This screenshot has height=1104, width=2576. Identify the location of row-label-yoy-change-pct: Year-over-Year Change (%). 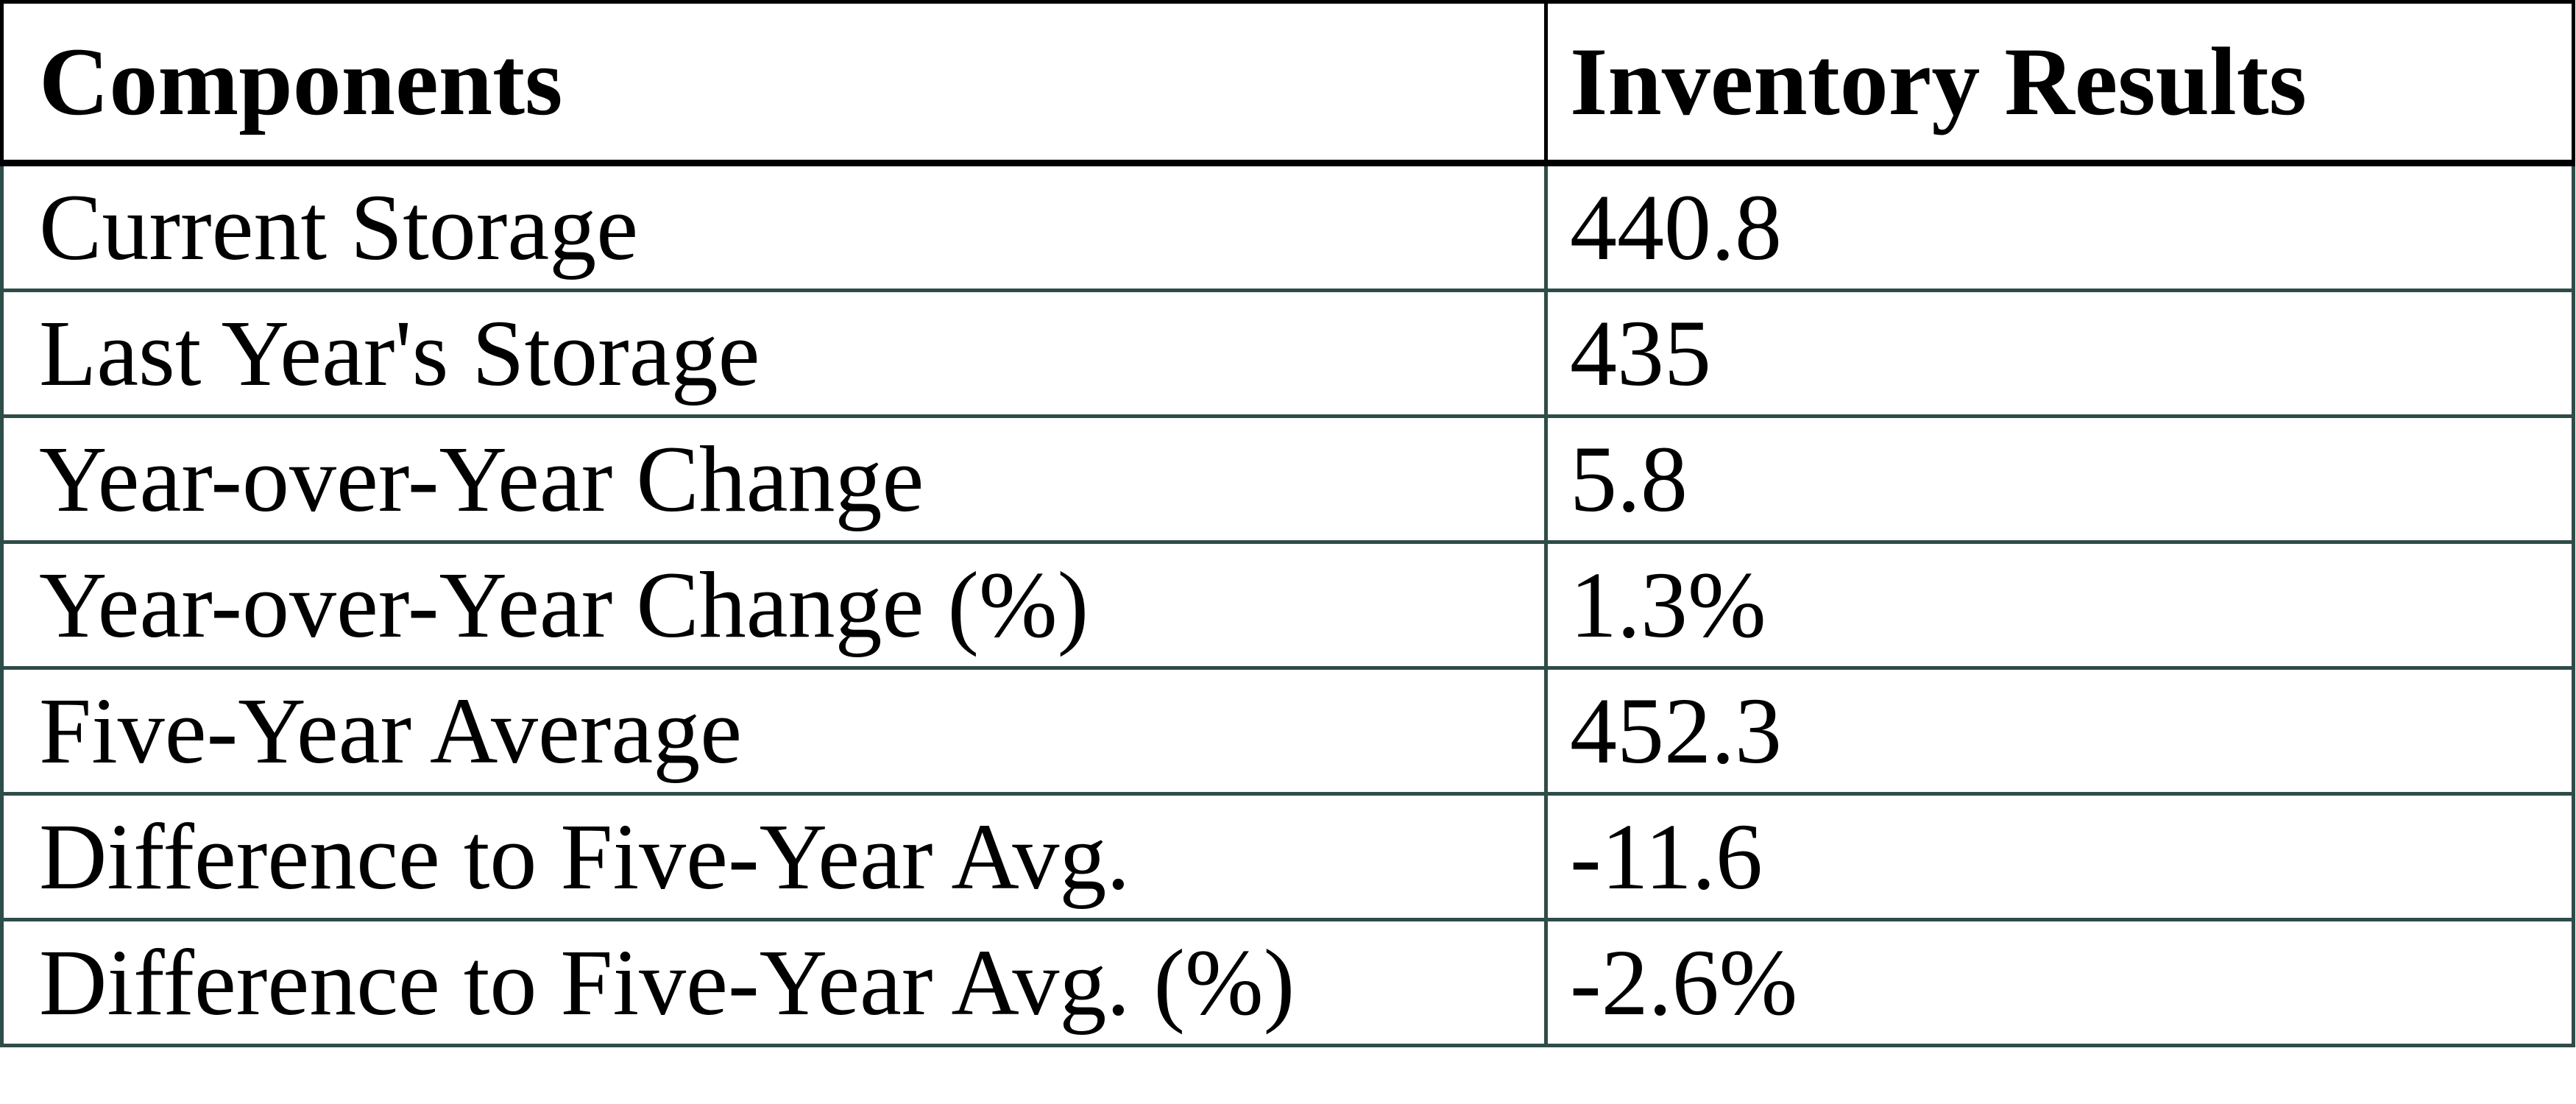
(774, 605).